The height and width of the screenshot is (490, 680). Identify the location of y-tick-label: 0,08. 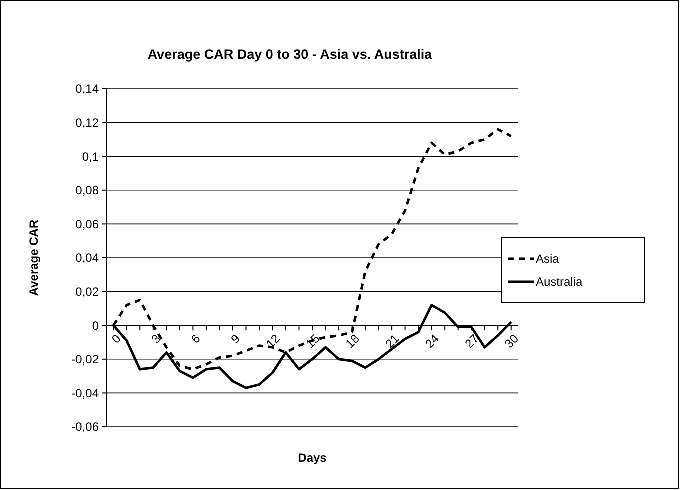
(88, 191).